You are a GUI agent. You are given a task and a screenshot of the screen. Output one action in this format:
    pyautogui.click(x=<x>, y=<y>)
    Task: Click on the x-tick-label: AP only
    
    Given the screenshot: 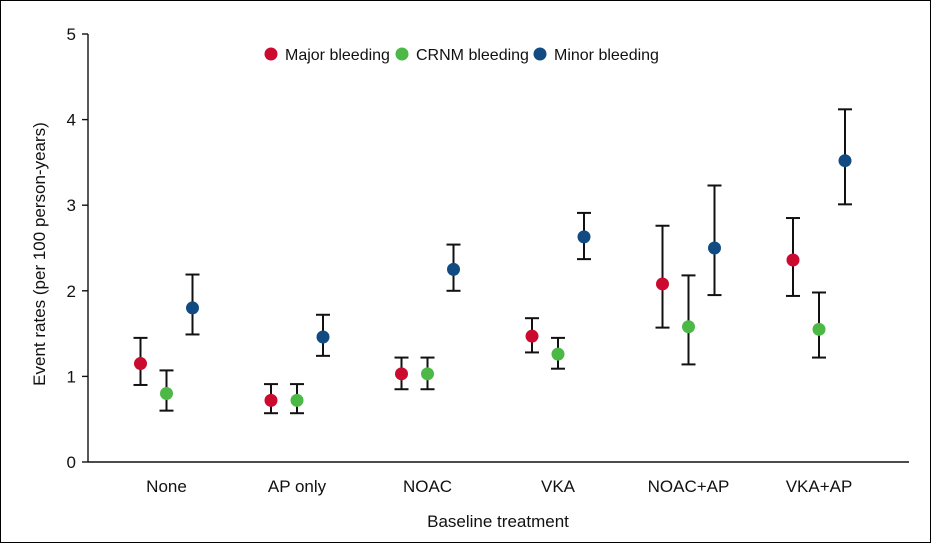 What is the action you would take?
    pyautogui.click(x=297, y=486)
    